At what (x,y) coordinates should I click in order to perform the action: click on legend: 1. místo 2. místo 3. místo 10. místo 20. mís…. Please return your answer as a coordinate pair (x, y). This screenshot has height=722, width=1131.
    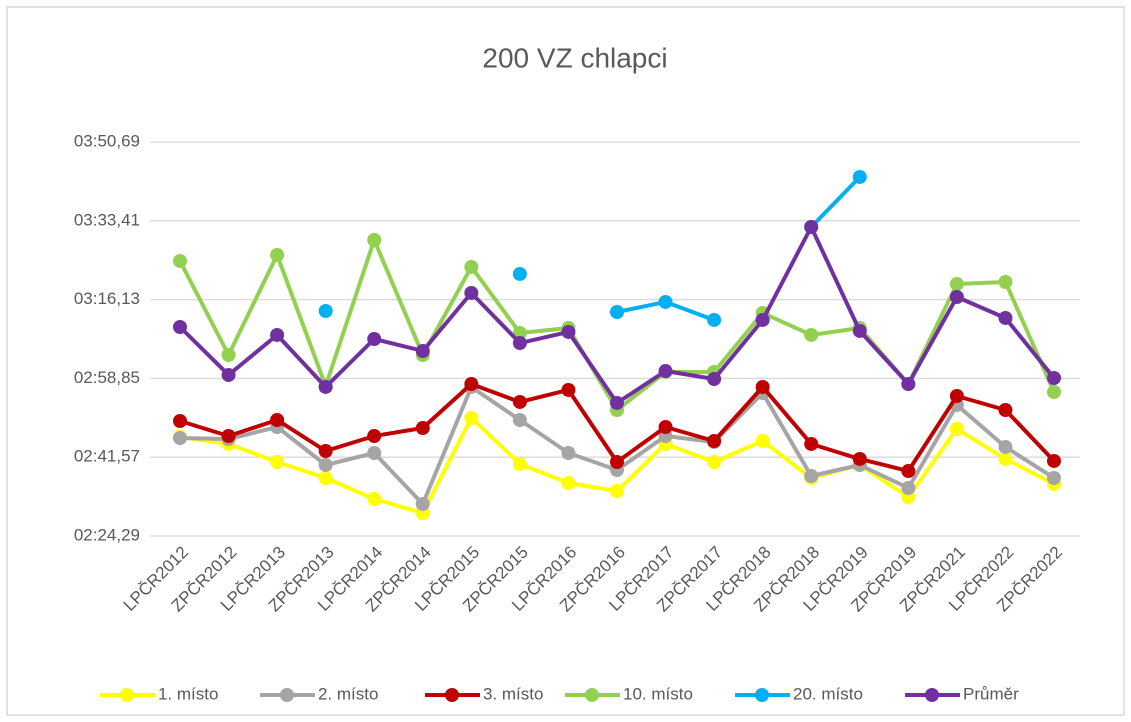
    Looking at the image, I should click on (559, 693).